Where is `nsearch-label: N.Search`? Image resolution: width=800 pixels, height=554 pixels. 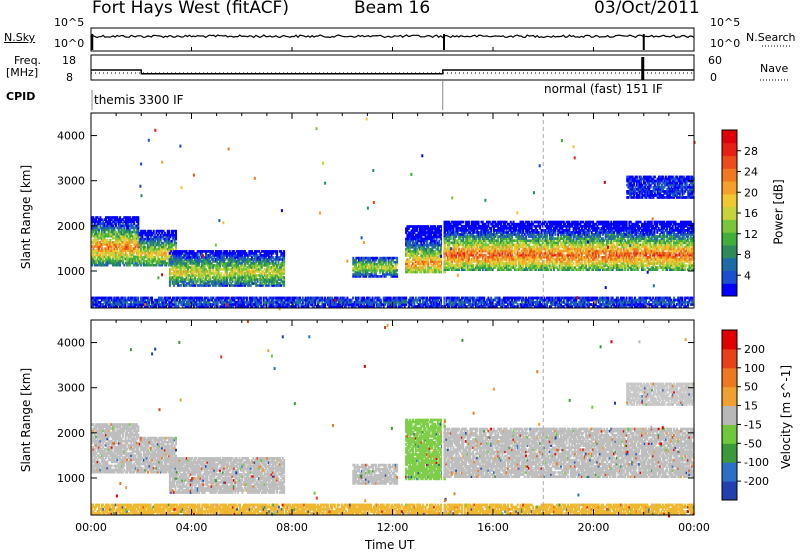
nsearch-label: N.Search is located at coordinates (771, 37).